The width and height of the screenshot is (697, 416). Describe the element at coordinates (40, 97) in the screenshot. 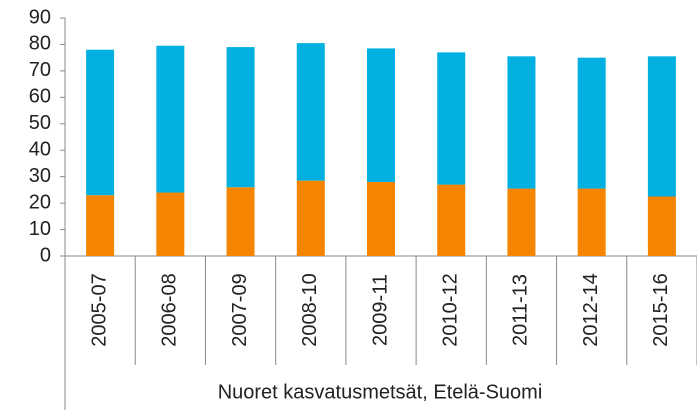

I see `y-tick-label: 60` at that location.